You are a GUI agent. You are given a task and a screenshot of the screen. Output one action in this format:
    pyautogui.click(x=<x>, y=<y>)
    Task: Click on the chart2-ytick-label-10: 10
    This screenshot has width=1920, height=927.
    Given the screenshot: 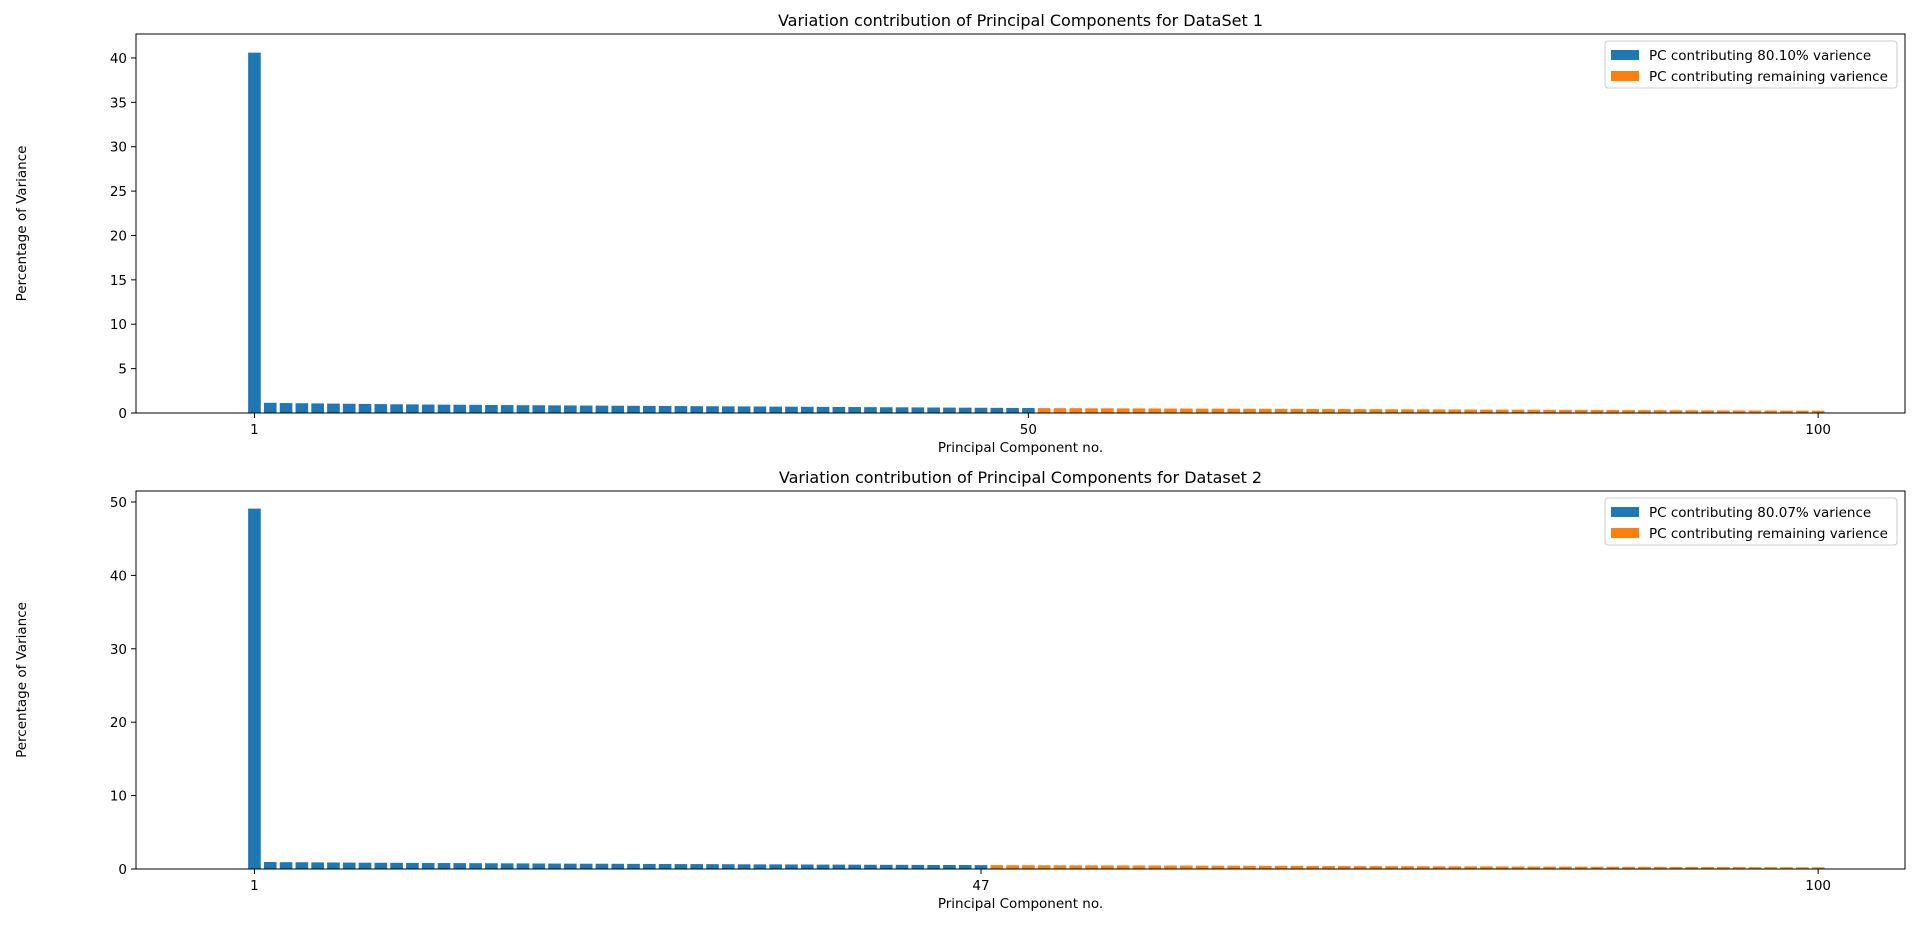 What is the action you would take?
    pyautogui.click(x=118, y=797)
    